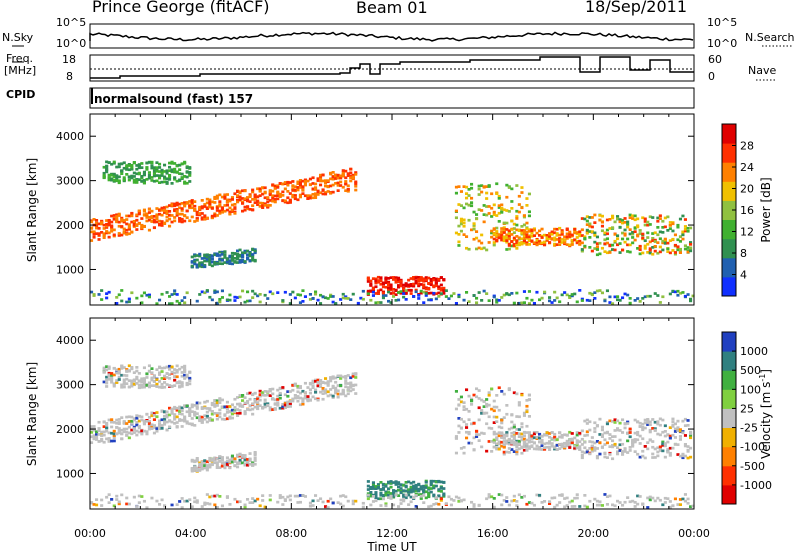 The height and width of the screenshot is (554, 800). I want to click on x-tick-label: 04:00, so click(191, 533).